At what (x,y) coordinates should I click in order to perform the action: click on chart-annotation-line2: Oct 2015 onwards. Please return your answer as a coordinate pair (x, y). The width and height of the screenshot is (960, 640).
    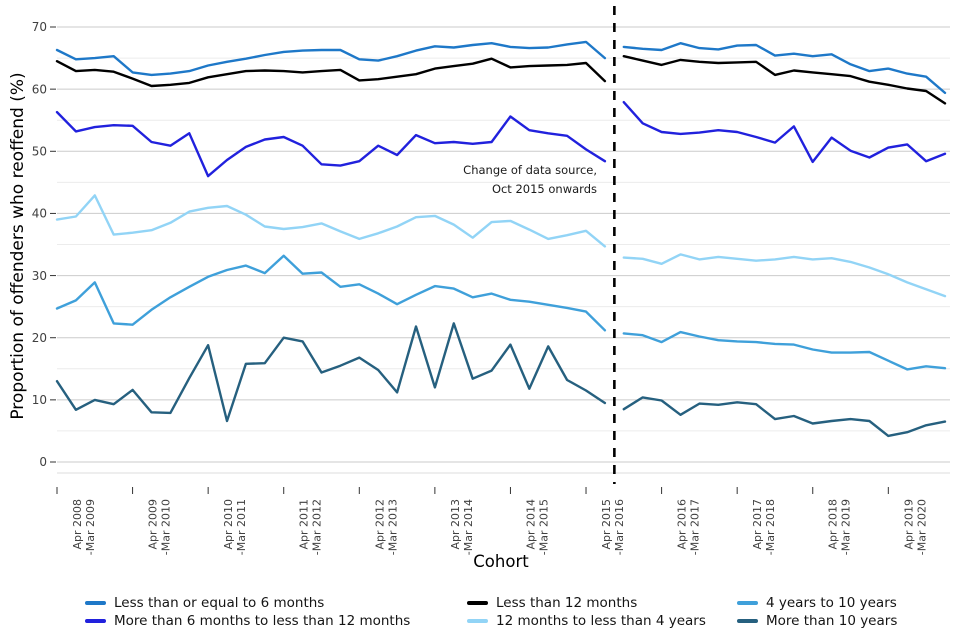
    Looking at the image, I should click on (544, 189).